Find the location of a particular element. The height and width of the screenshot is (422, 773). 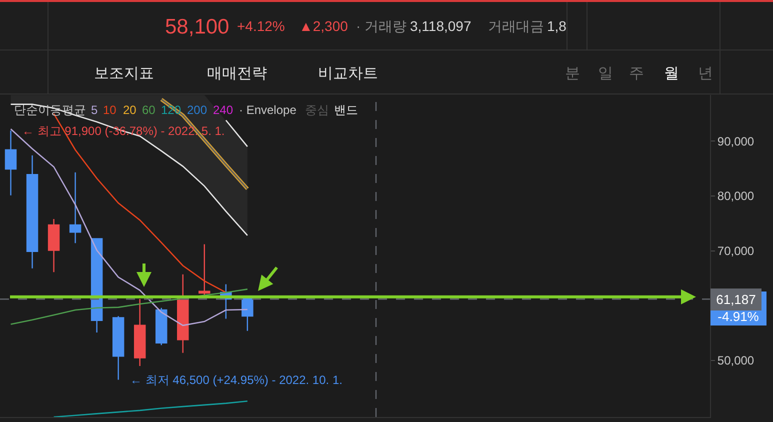

y-tick-label: 90,000 is located at coordinates (735, 141).